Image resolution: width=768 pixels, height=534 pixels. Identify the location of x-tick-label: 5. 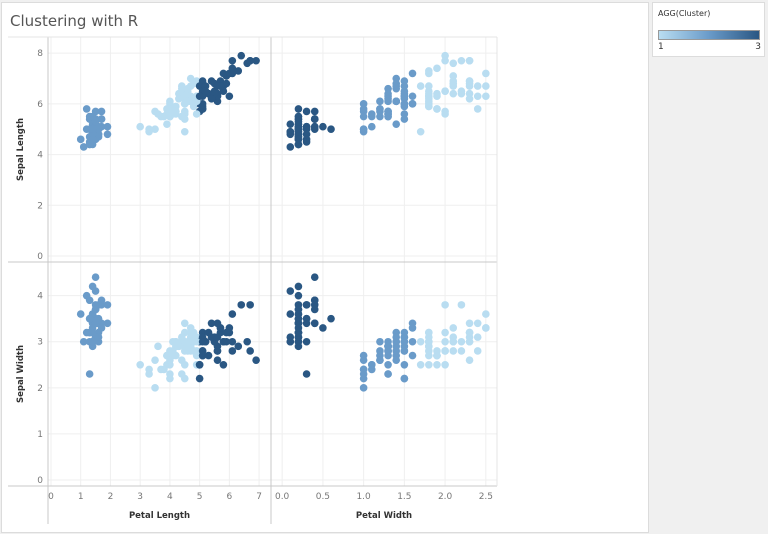
(200, 497).